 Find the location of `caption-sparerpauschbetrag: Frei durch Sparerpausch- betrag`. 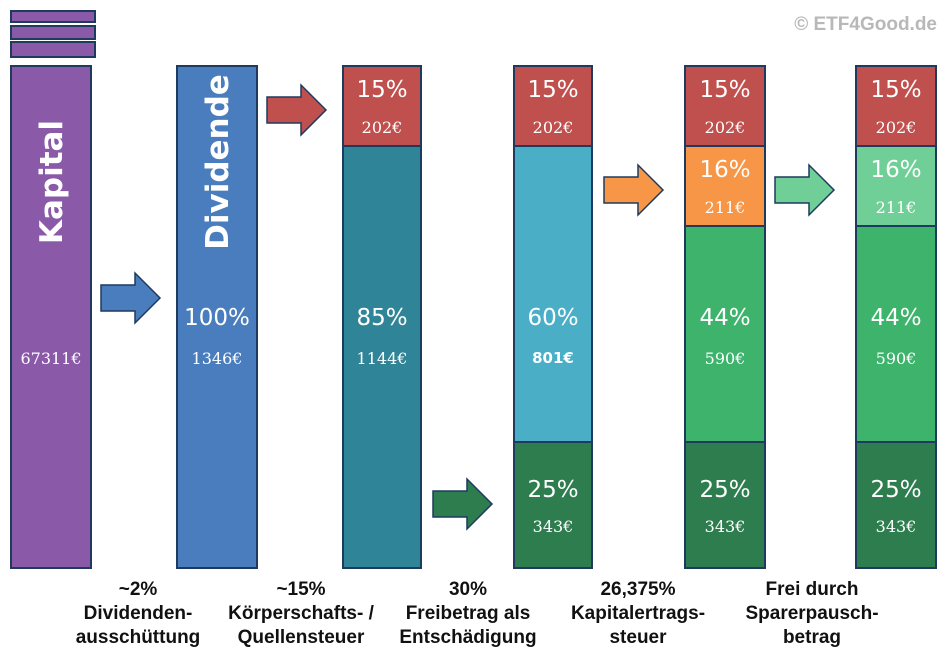

caption-sparerpauschbetrag: Frei durch Sparerpausch- betrag is located at coordinates (812, 614).